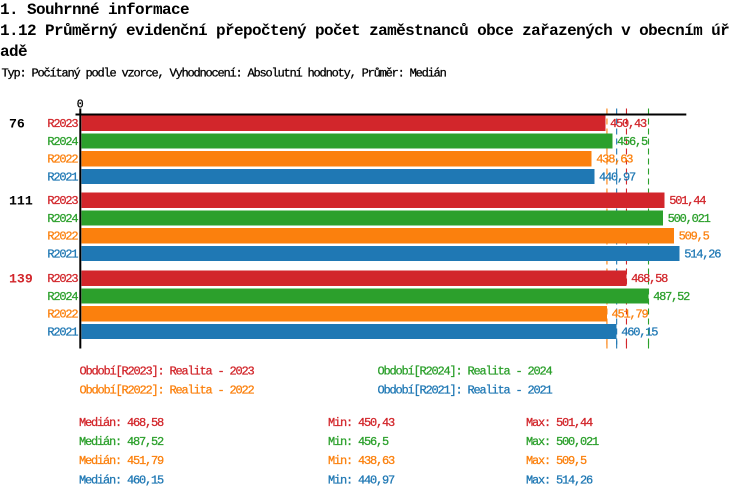  What do you see at coordinates (465, 371) in the screenshot?
I see `svg-text: Období[R2024]: Realita - 2024` at bounding box center [465, 371].